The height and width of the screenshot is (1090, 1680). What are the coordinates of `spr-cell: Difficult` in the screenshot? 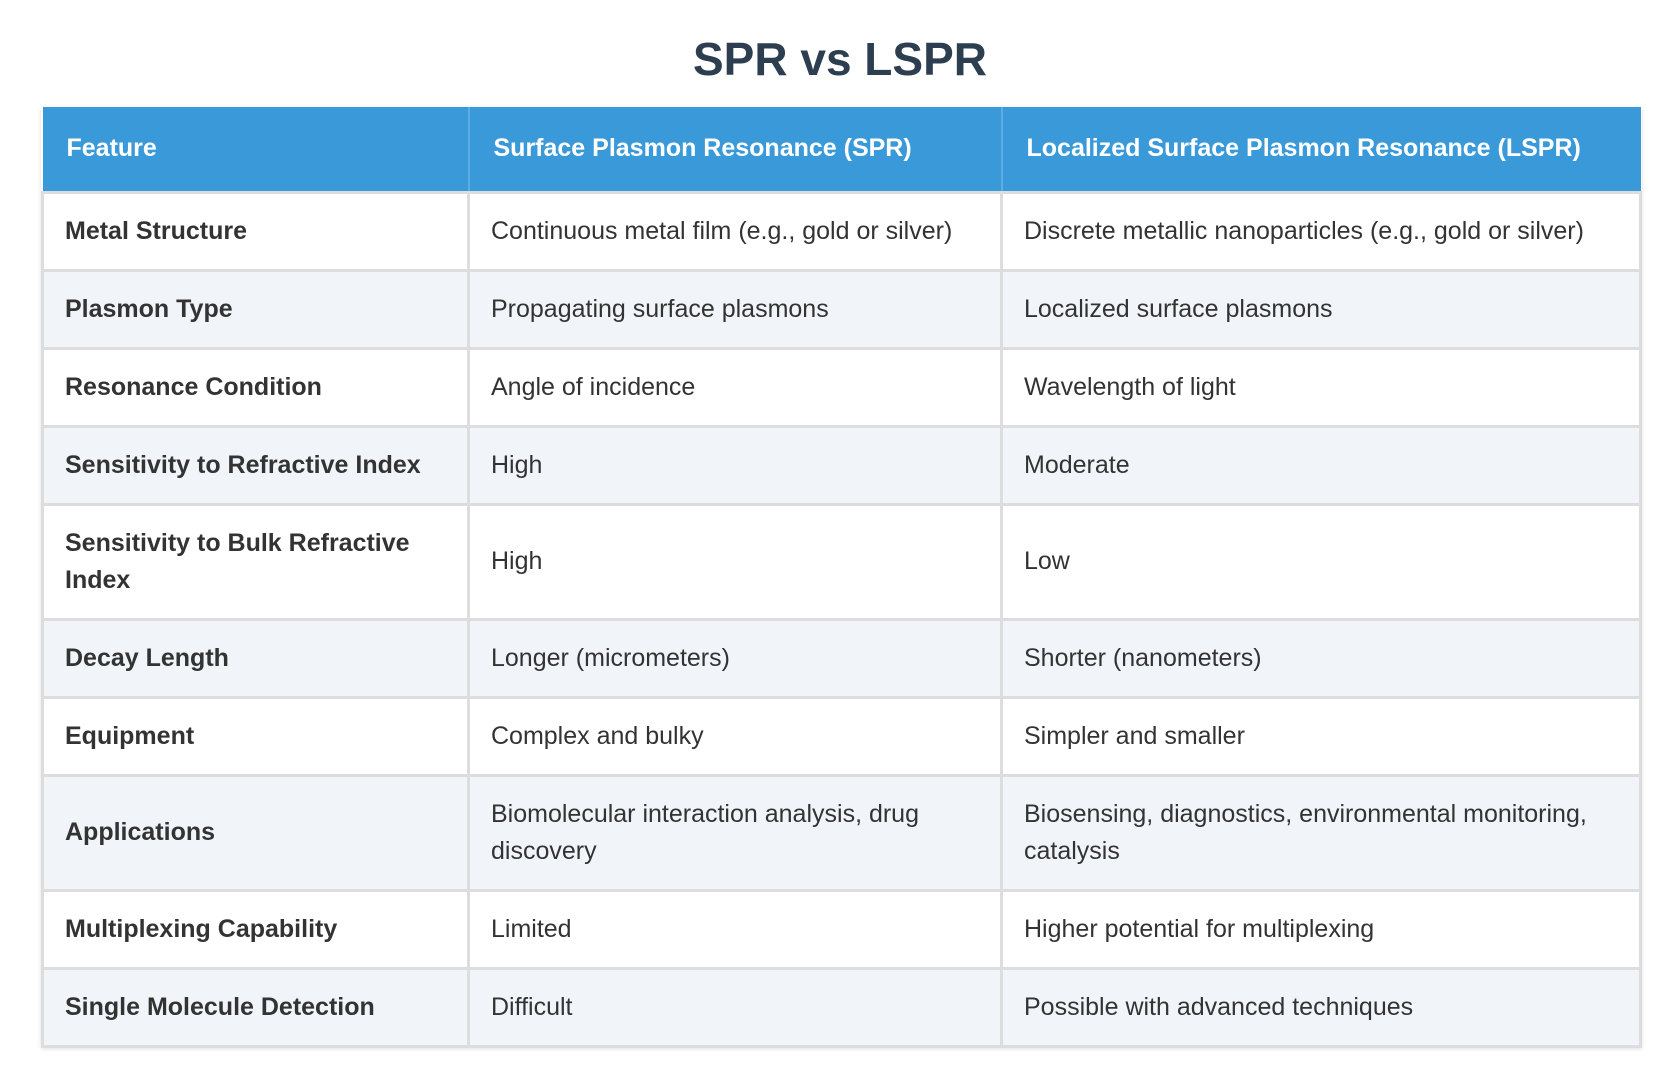 It's located at (735, 1007).